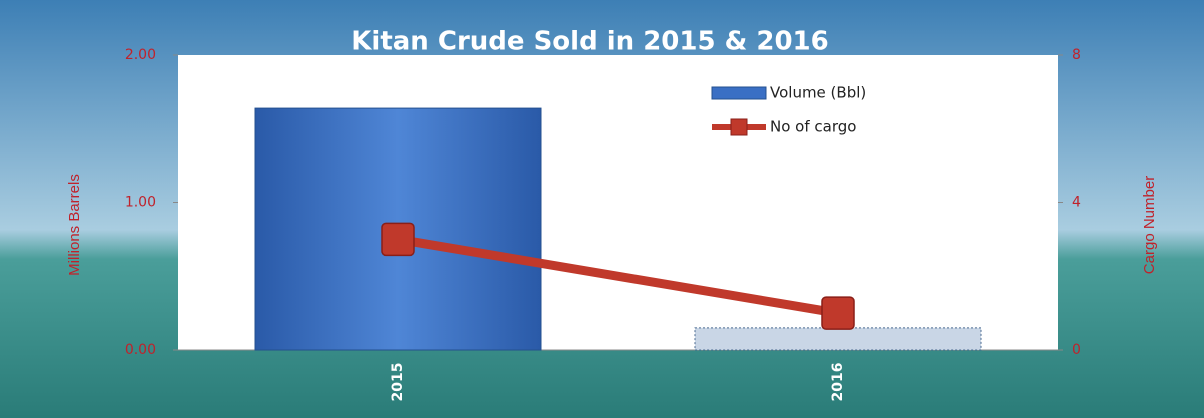 Image resolution: width=1204 pixels, height=418 pixels. I want to click on y2-tick-label: 0, so click(1076, 350).